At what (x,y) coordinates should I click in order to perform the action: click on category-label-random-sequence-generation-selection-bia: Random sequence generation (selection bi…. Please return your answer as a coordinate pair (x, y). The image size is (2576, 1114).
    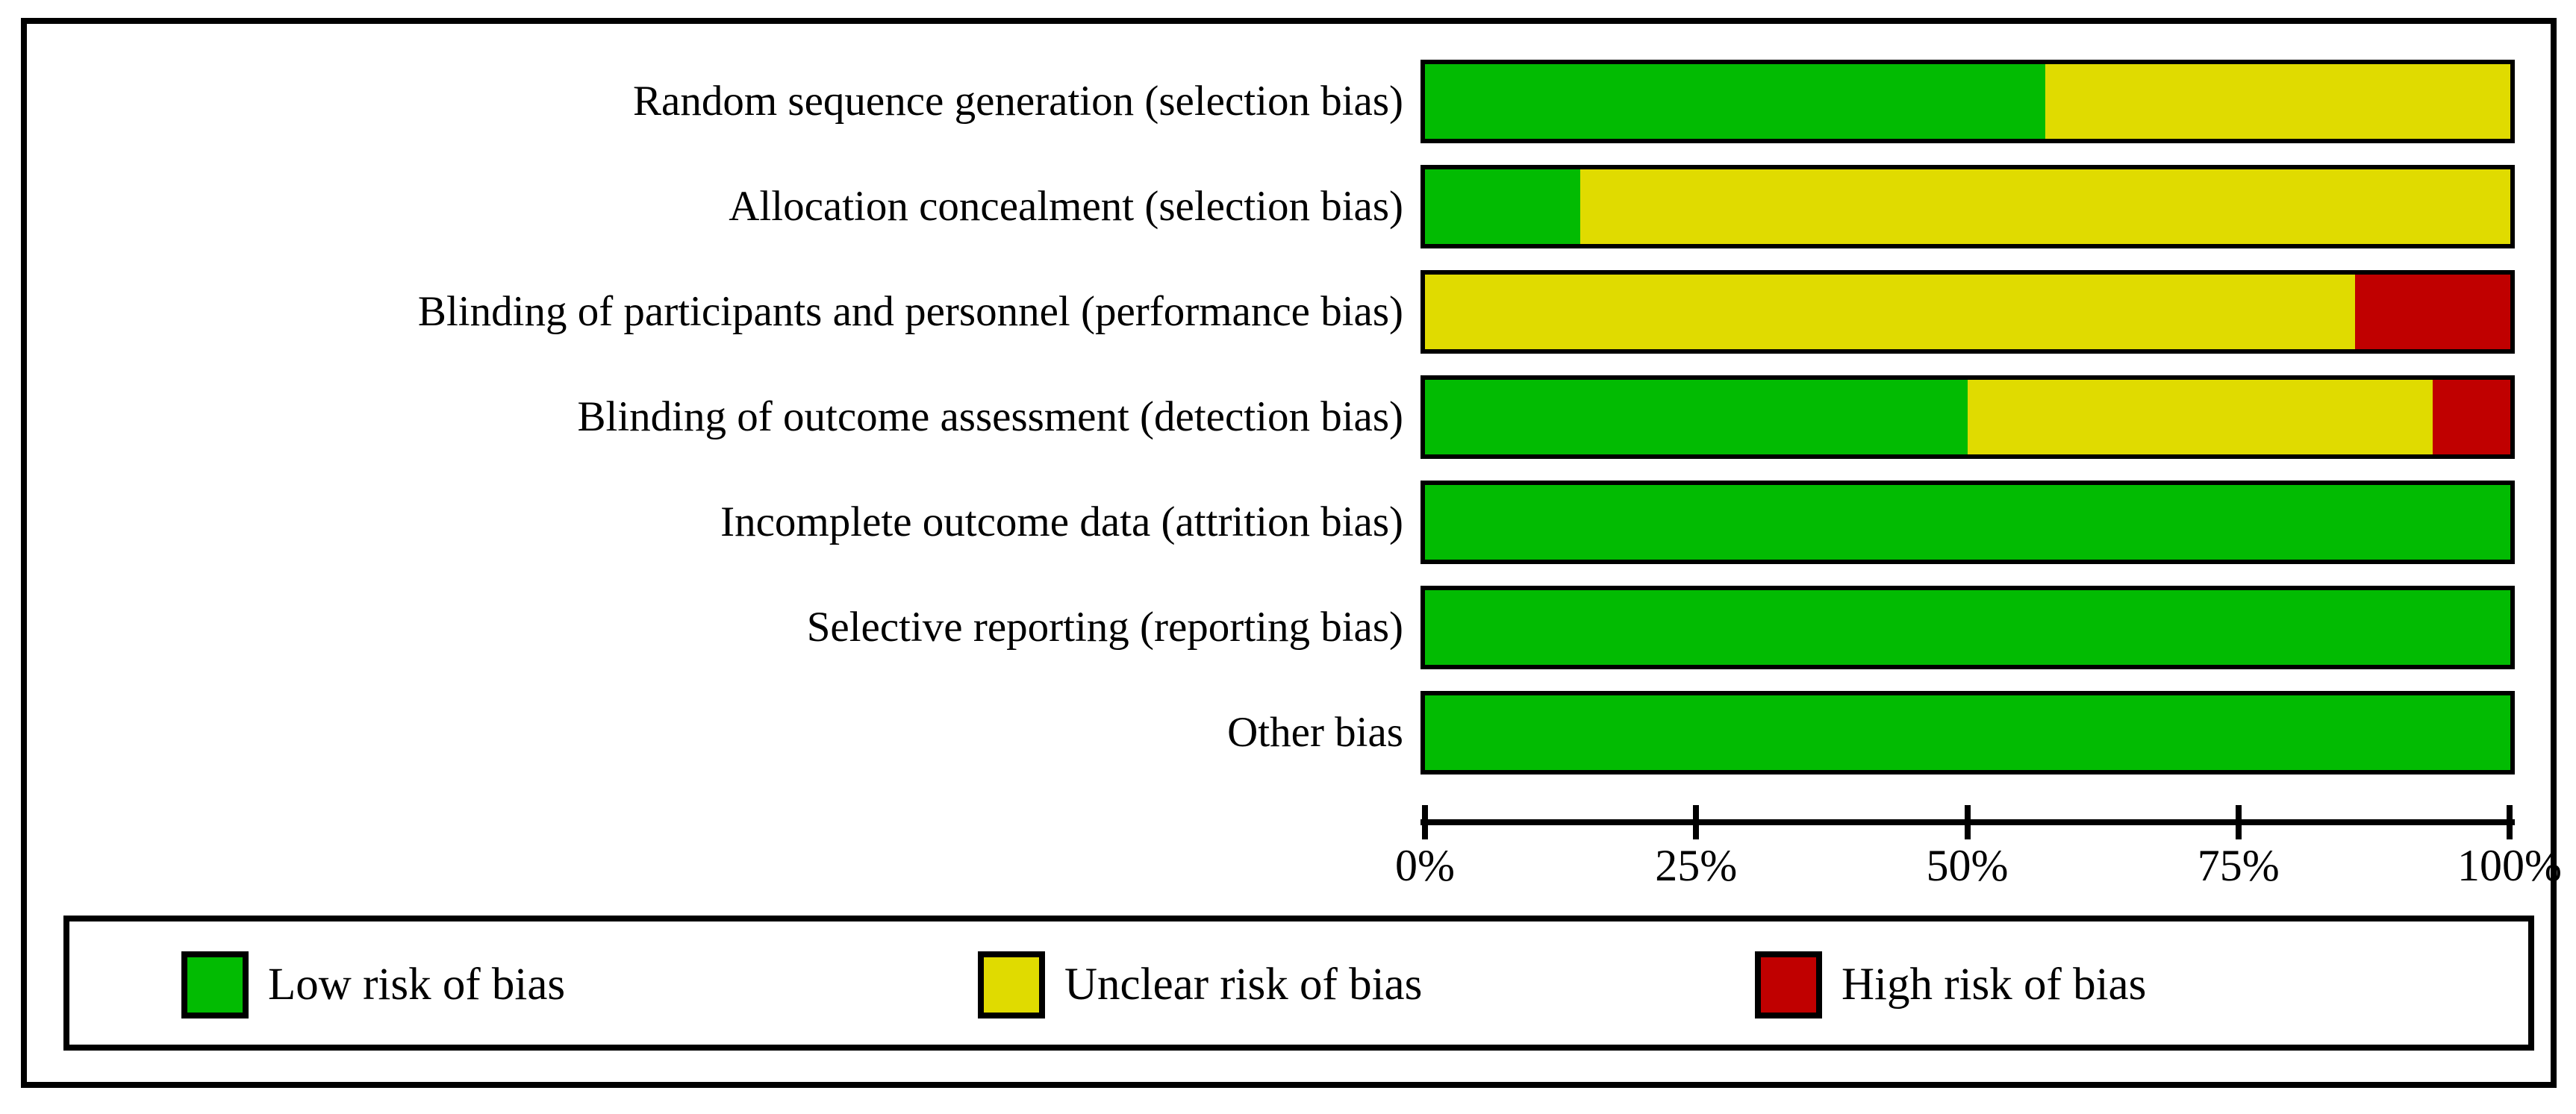
    Looking at the image, I should click on (1018, 101).